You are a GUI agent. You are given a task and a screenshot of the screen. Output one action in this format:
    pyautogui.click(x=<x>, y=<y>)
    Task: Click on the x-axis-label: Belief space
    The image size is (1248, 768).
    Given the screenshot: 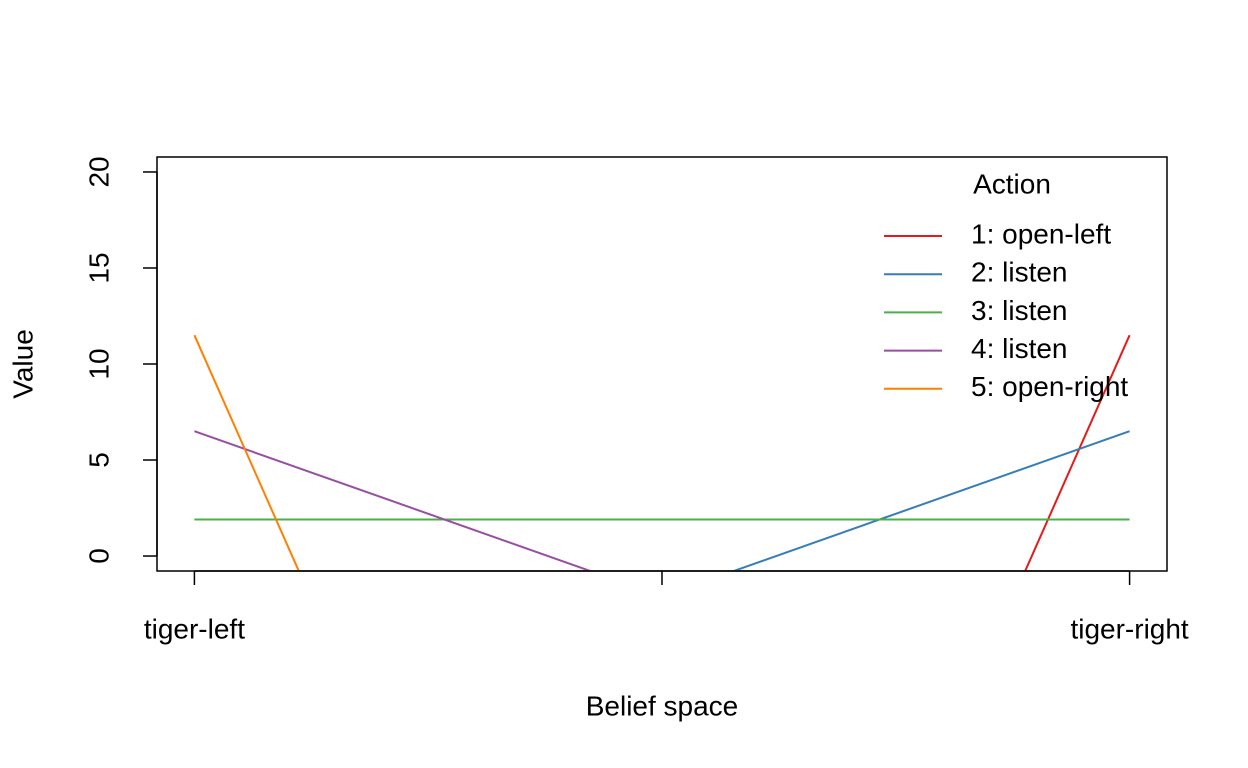 What is the action you would take?
    pyautogui.click(x=662, y=705)
    